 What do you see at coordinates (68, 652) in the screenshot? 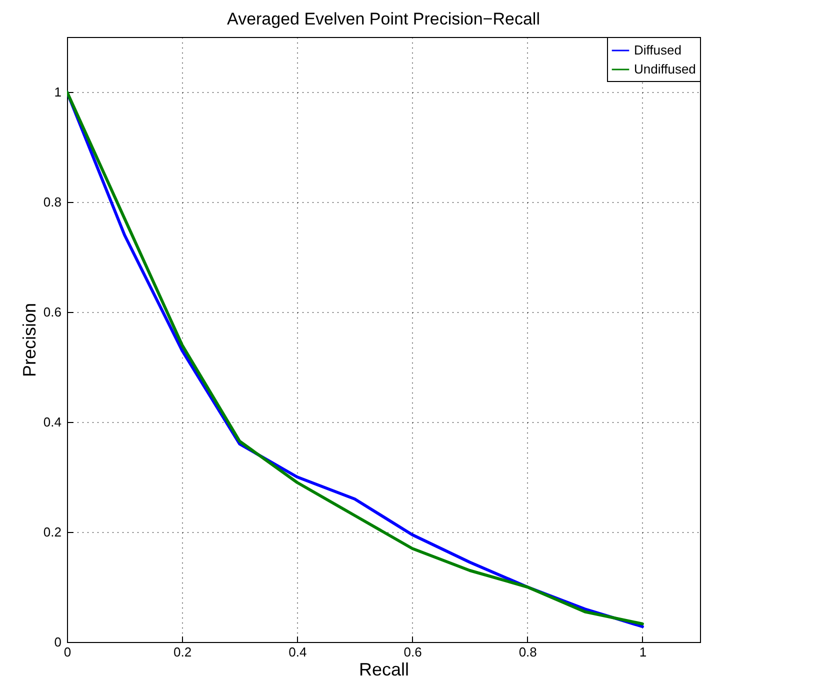
I see `x-tick-label: 0` at bounding box center [68, 652].